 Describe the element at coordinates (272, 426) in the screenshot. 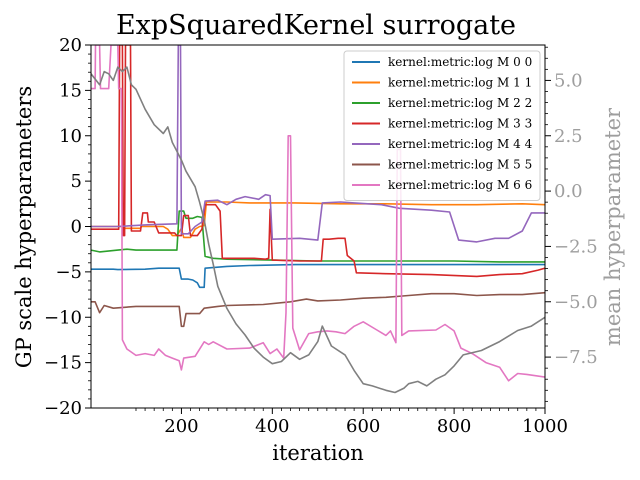

I see `x-tick-label: 400` at that location.